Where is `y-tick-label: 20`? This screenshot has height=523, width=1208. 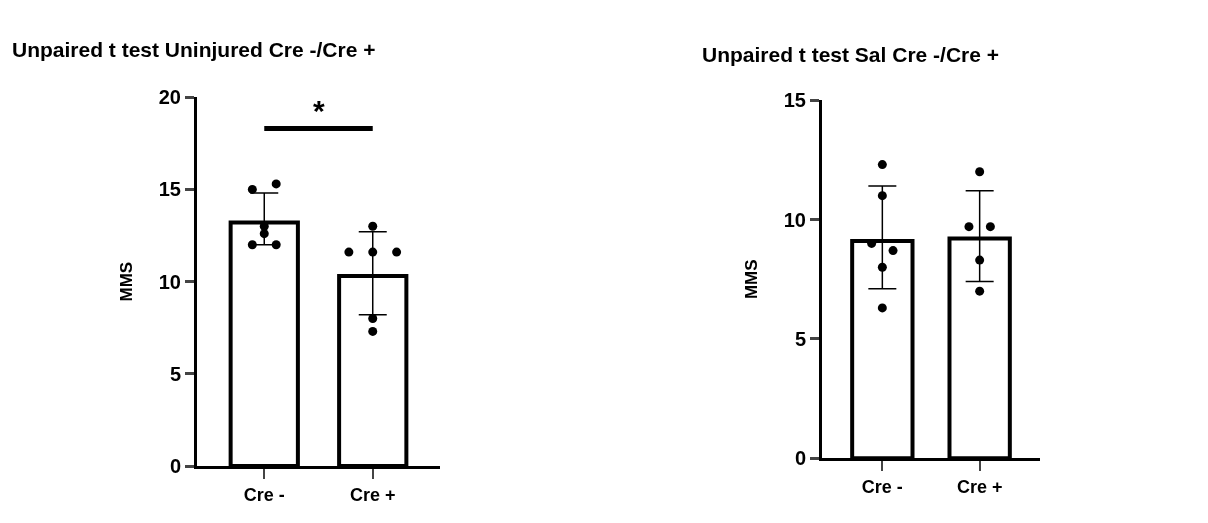
y-tick-label: 20 is located at coordinates (169, 97).